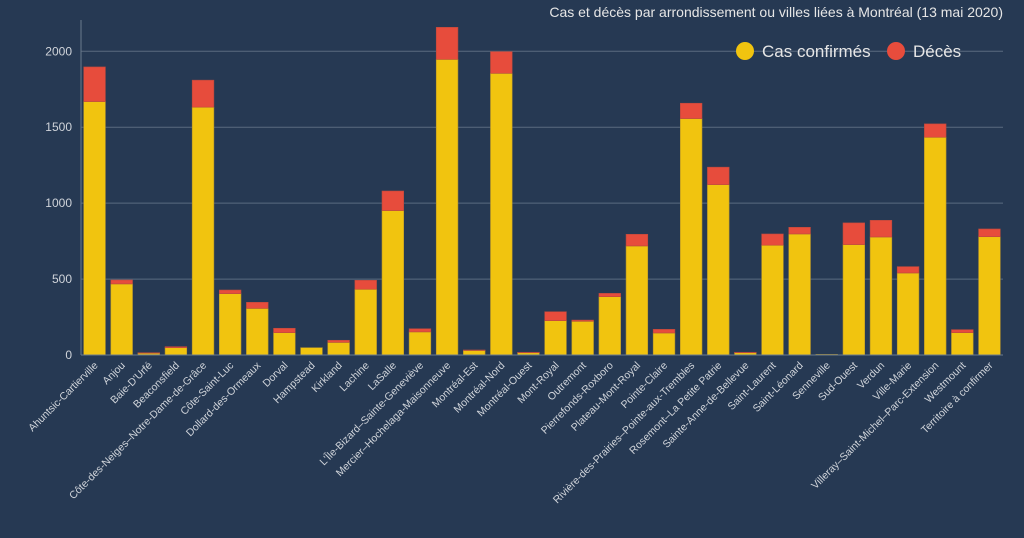 This screenshot has height=538, width=1024. I want to click on x-tick-label: Kirkland, so click(326, 377).